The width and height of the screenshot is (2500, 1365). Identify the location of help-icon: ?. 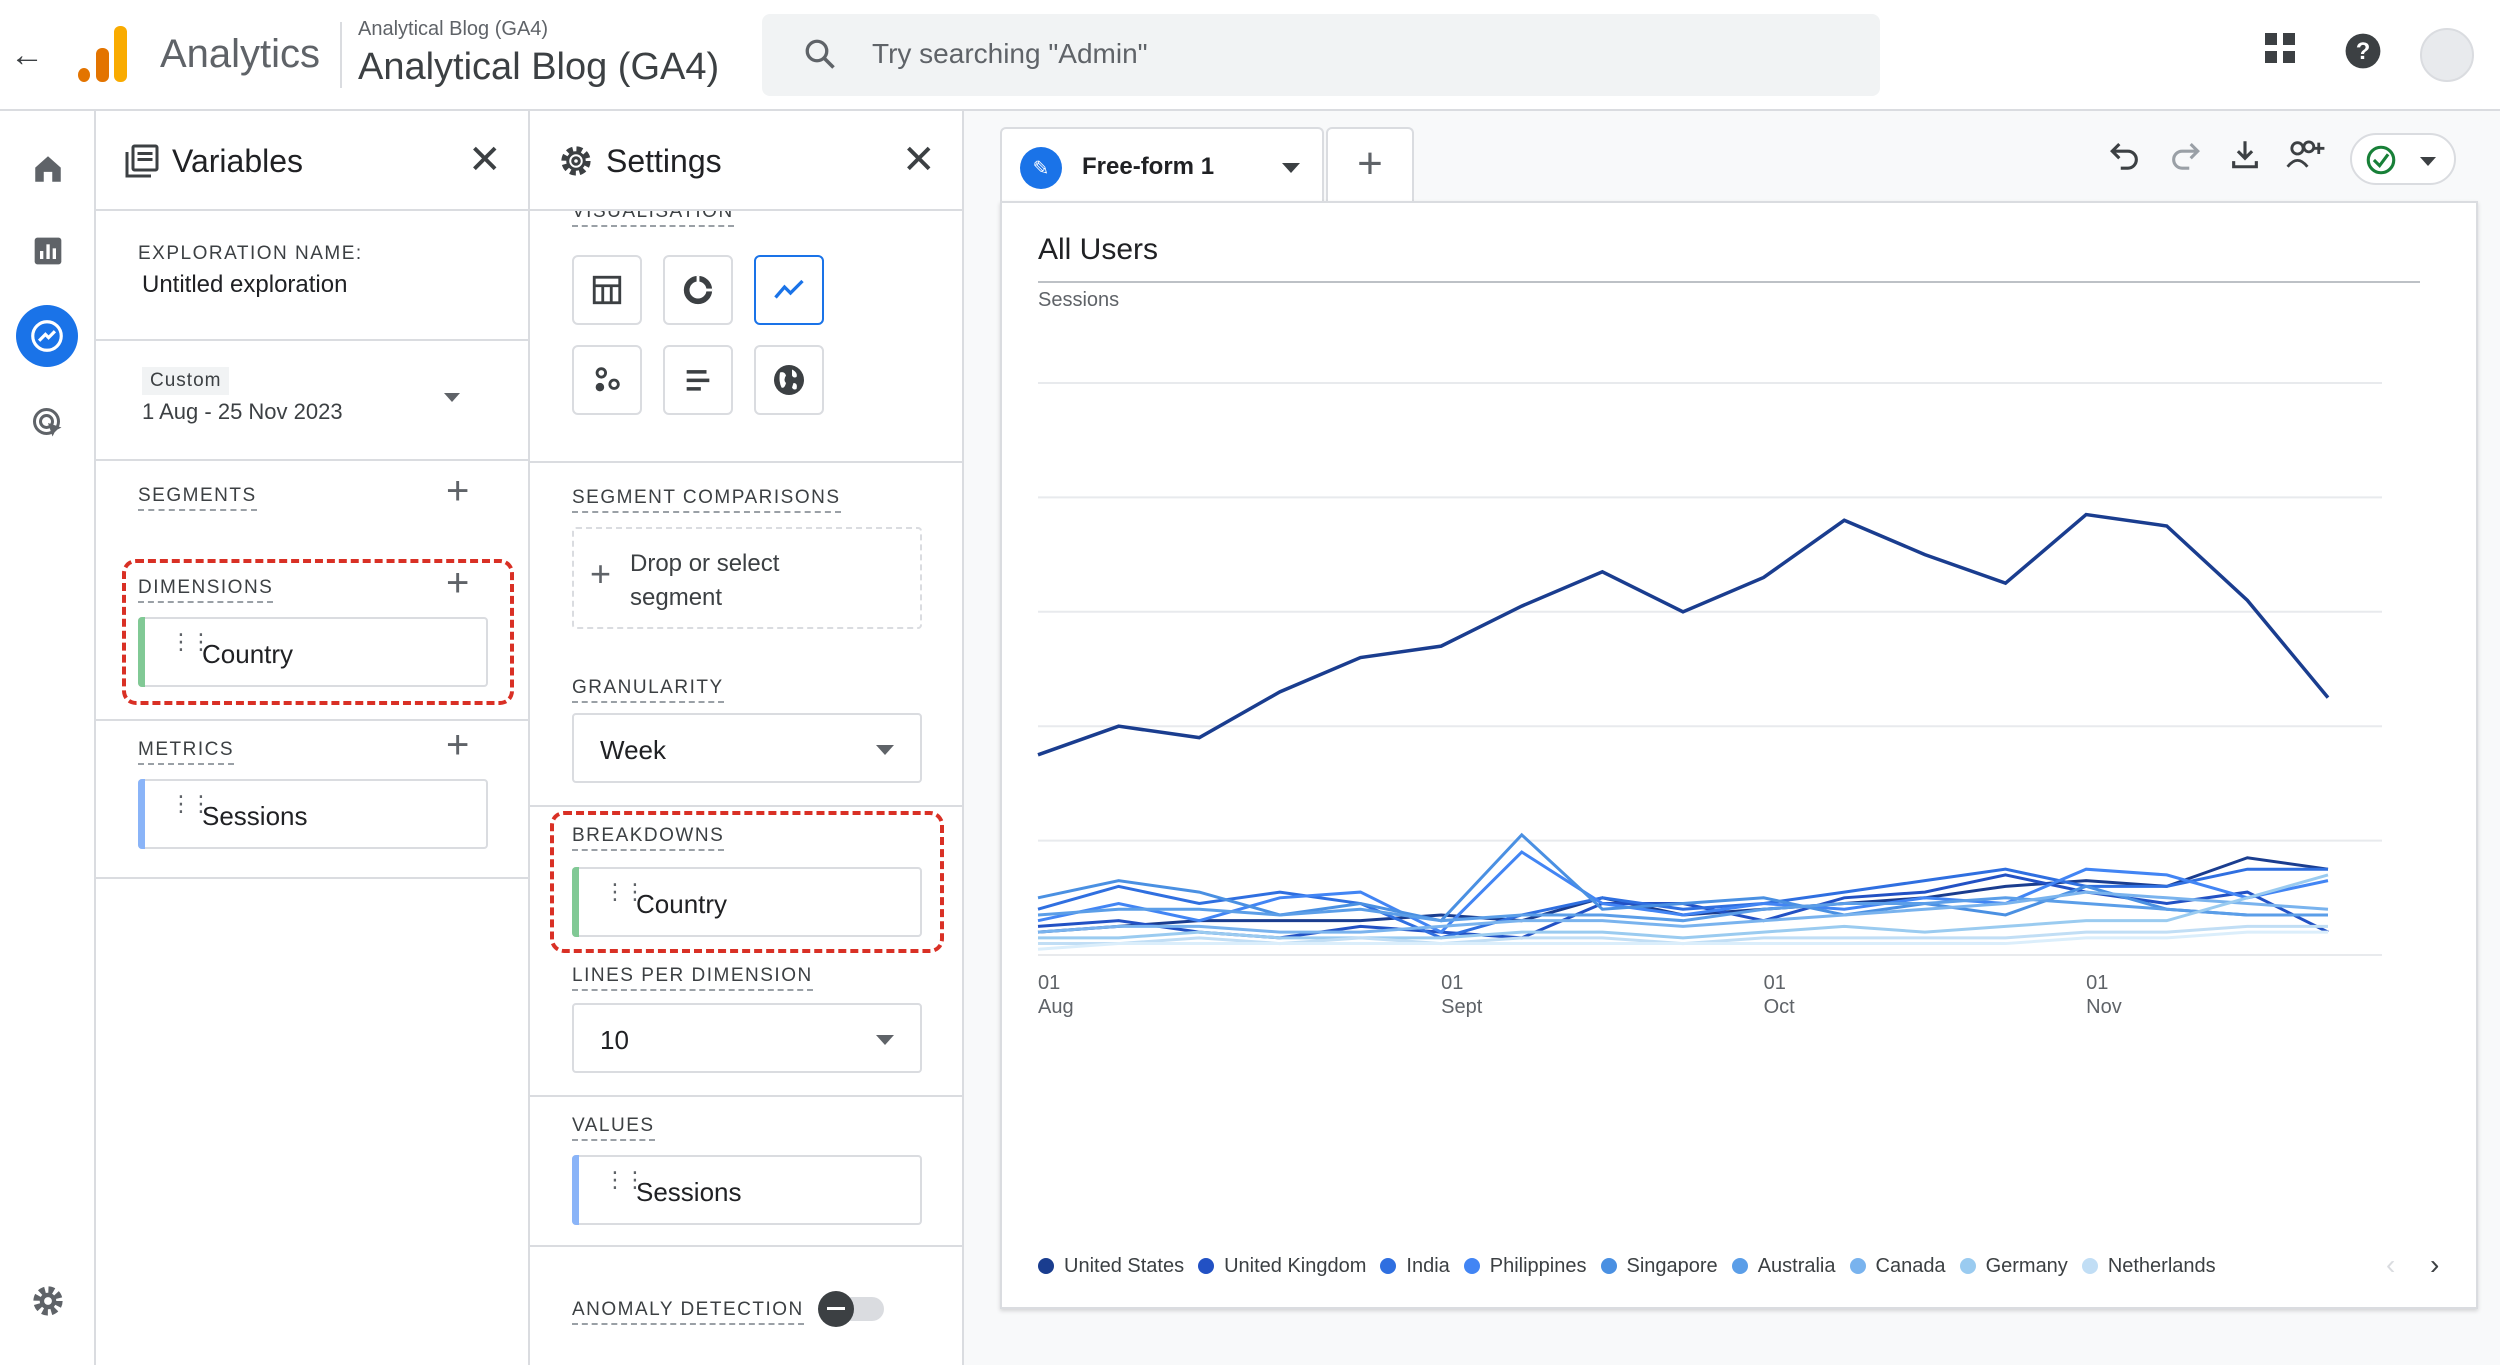
(2363, 53).